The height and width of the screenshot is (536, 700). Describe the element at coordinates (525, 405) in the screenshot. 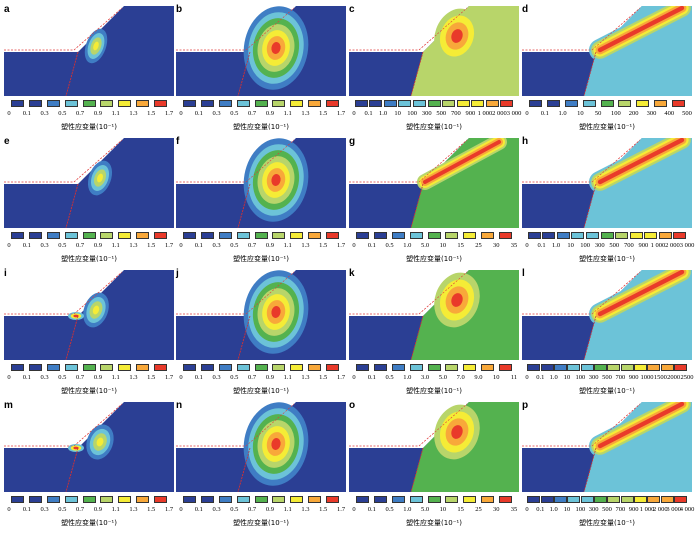

I see `panel-letter: p` at that location.